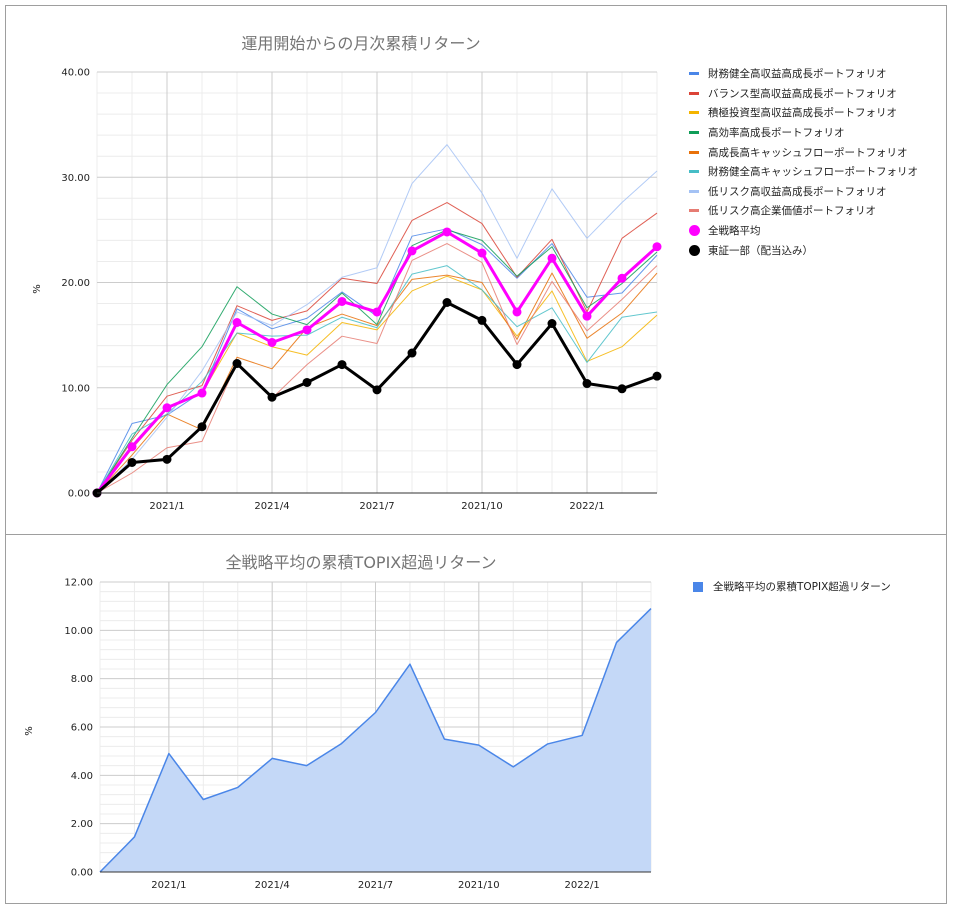 The image size is (956, 910). I want to click on legend-item: 財務健全高キャッシュフローポートフォリオ, so click(803, 172).